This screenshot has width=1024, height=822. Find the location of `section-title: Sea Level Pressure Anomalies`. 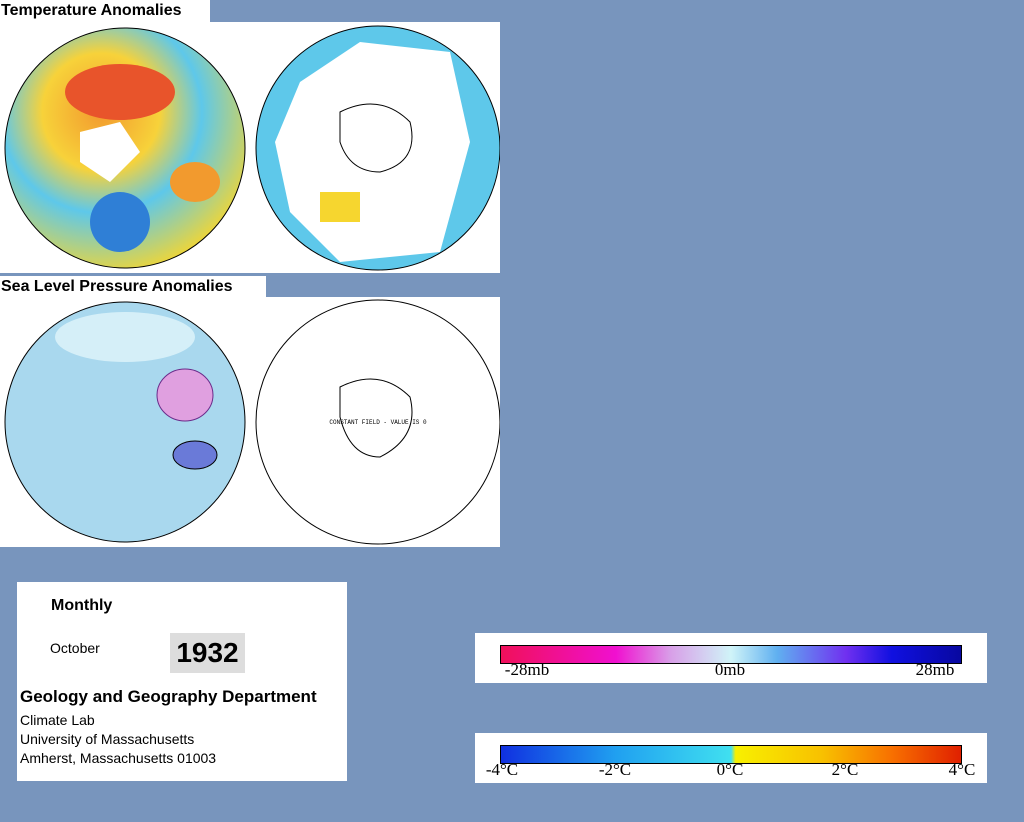

section-title: Sea Level Pressure Anomalies is located at coordinates (133, 287).